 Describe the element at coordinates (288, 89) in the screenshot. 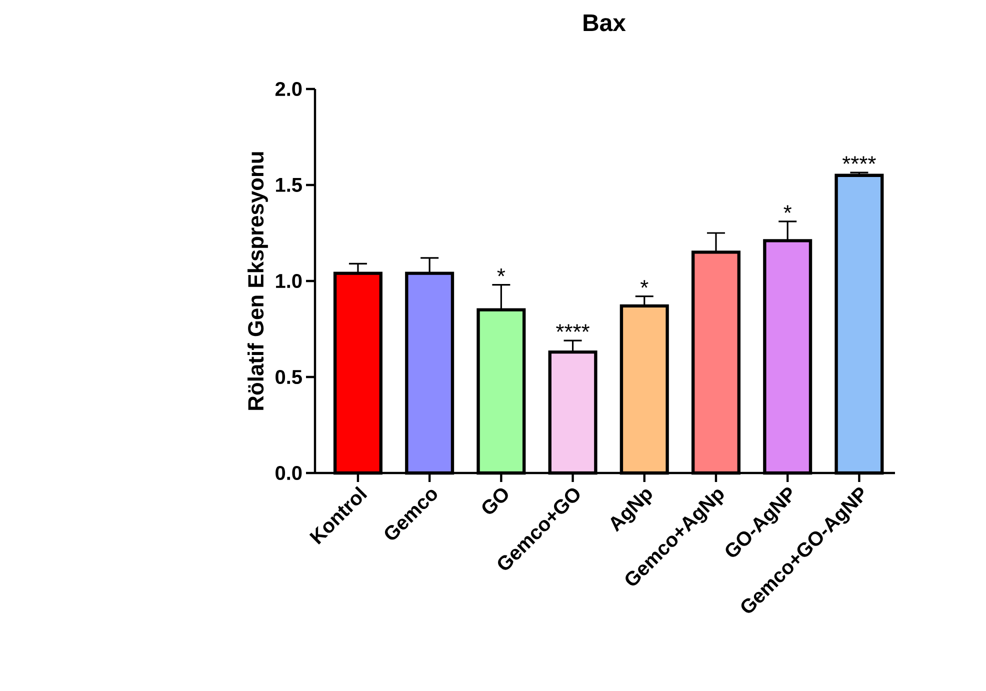

I see `y-tick-label: 2.0` at that location.